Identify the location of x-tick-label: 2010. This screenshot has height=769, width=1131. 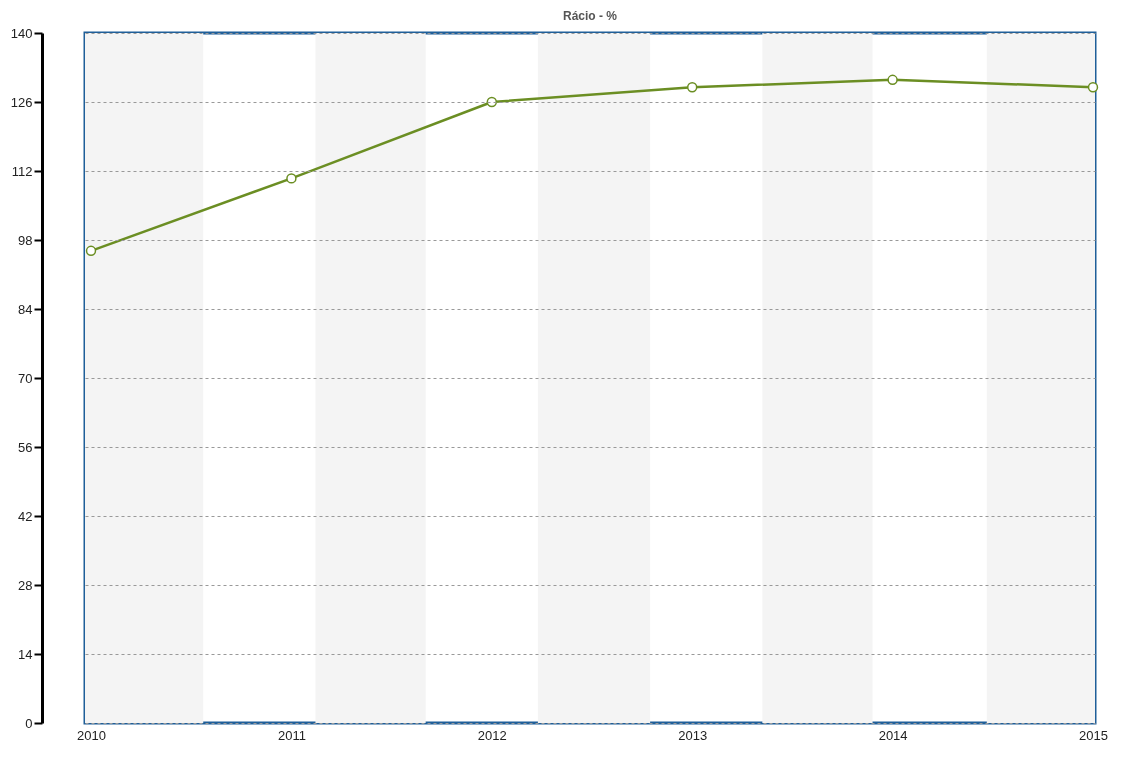
(91, 735).